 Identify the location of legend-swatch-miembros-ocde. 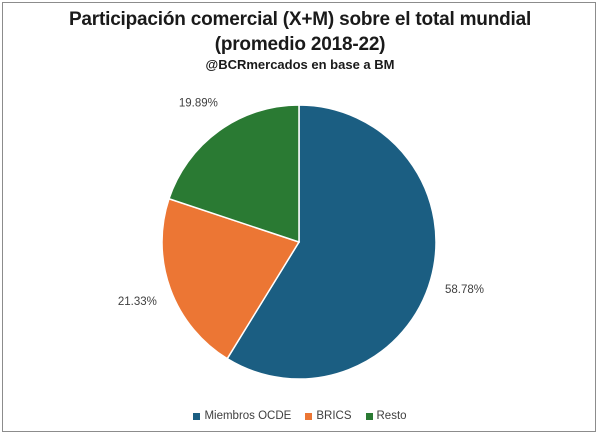
(197, 416).